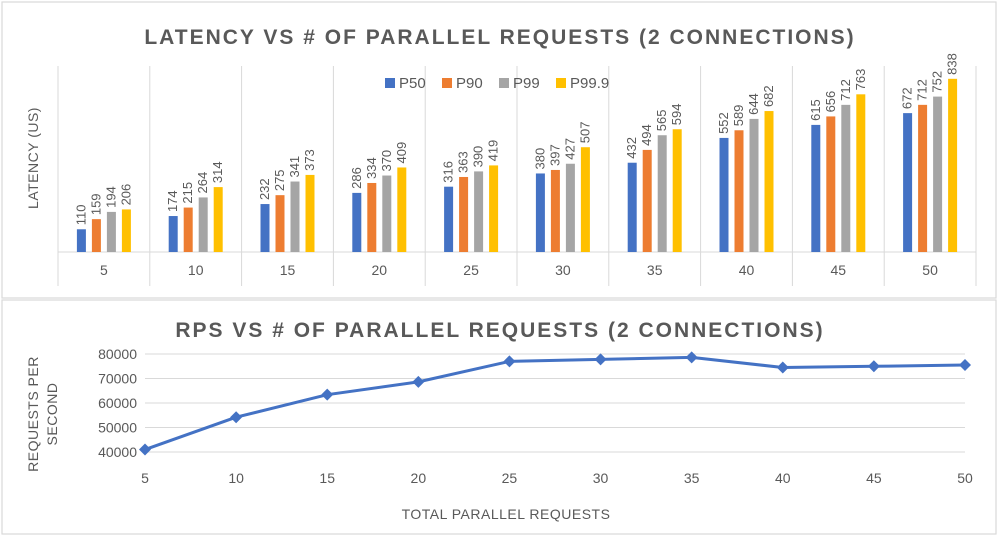  What do you see at coordinates (554, 155) in the screenshot?
I see `data-label: 397` at bounding box center [554, 155].